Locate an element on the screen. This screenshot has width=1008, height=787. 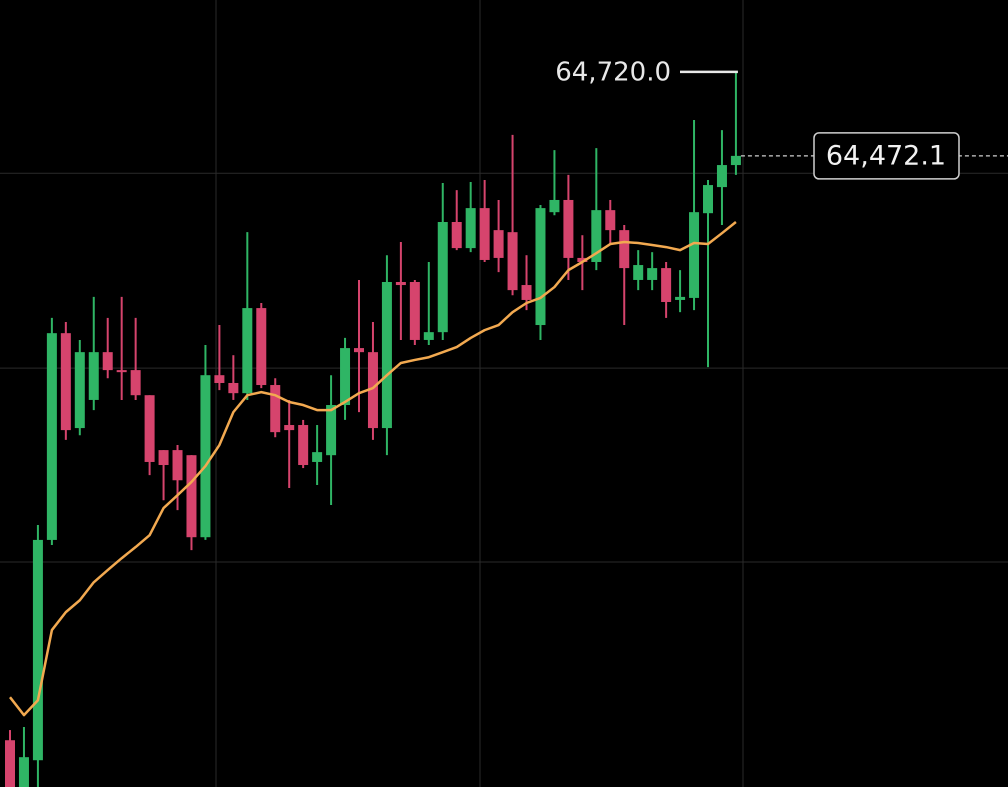
last-price-box is located at coordinates (886, 156).